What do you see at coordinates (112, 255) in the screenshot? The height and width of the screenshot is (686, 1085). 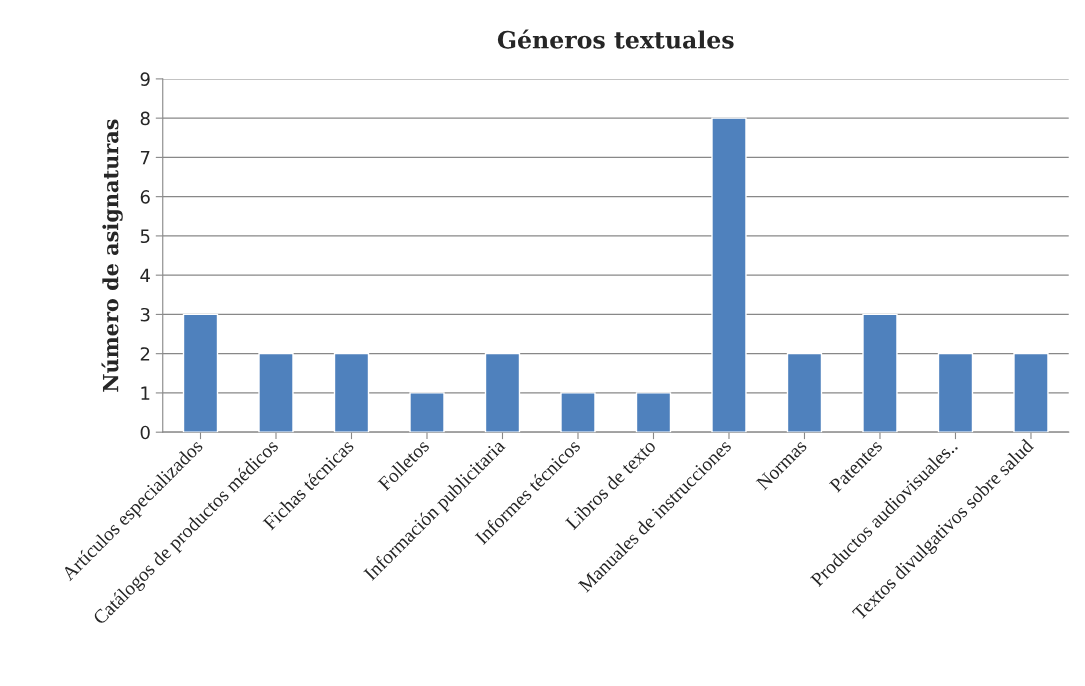 I see `y-axis-title: Número de asignaturas` at bounding box center [112, 255].